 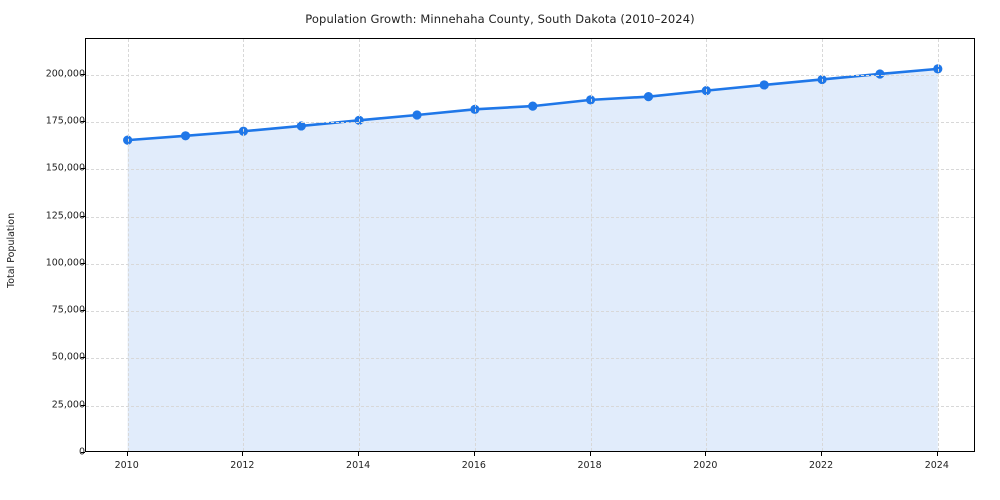 I want to click on x-axis-tick-label: 2012, so click(x=242, y=465).